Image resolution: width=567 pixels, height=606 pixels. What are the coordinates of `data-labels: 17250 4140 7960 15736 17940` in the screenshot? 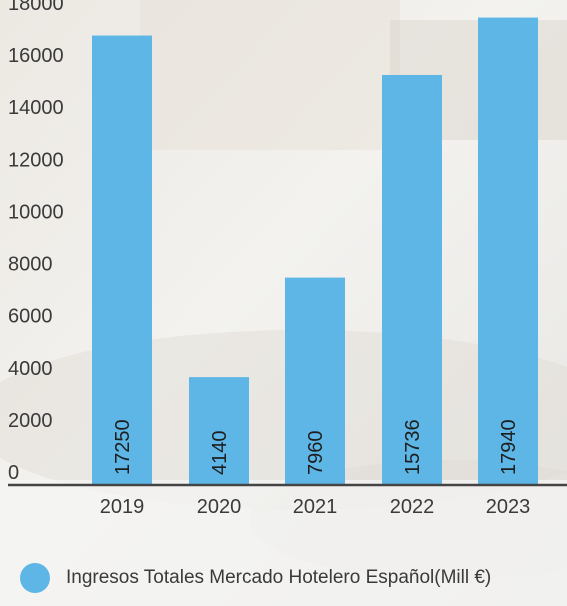 It's located at (316, 447).